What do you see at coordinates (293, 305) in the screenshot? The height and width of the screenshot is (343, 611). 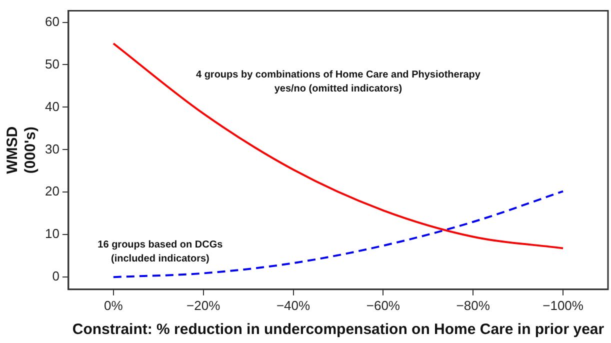 I see `x-tick-label: −40%` at bounding box center [293, 305].